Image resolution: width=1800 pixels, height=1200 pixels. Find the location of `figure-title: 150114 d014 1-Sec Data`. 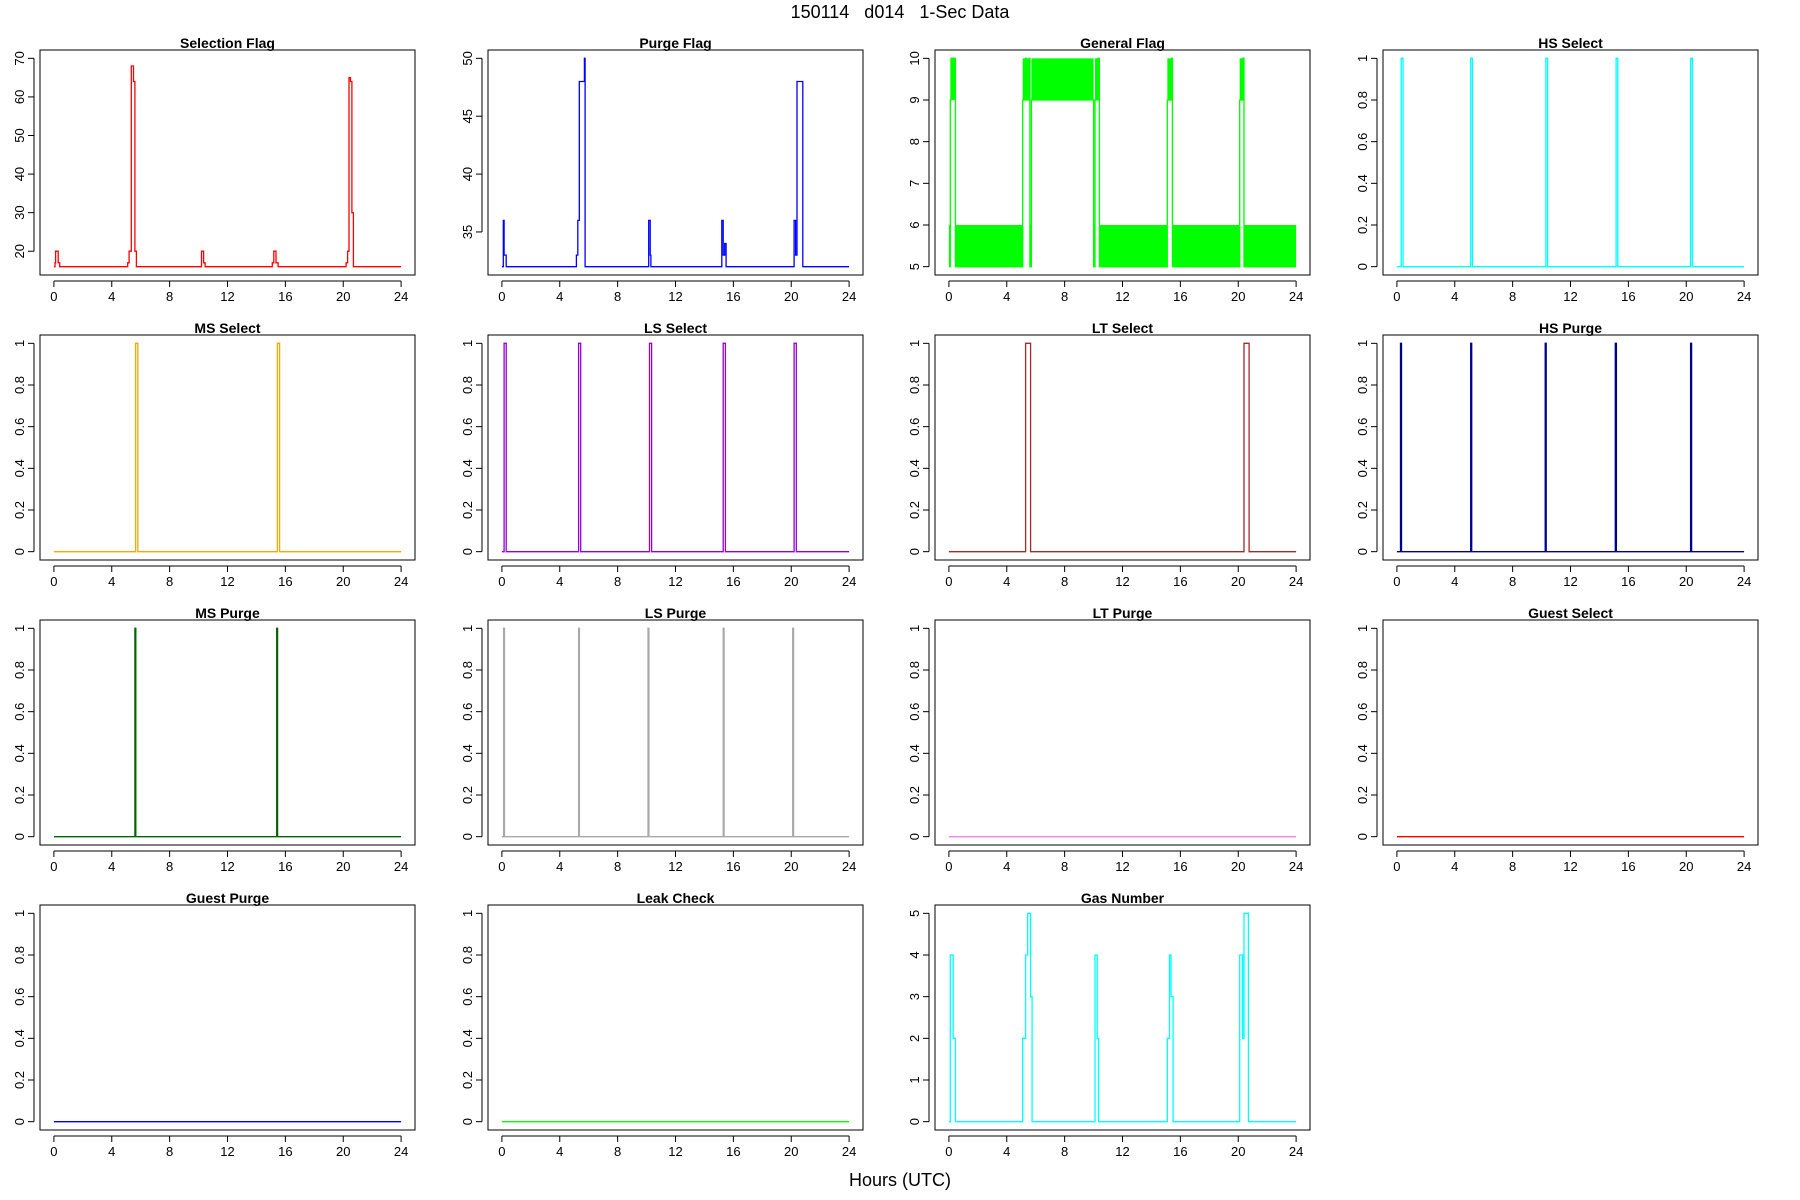

figure-title: 150114 d014 1-Sec Data is located at coordinates (900, 12).